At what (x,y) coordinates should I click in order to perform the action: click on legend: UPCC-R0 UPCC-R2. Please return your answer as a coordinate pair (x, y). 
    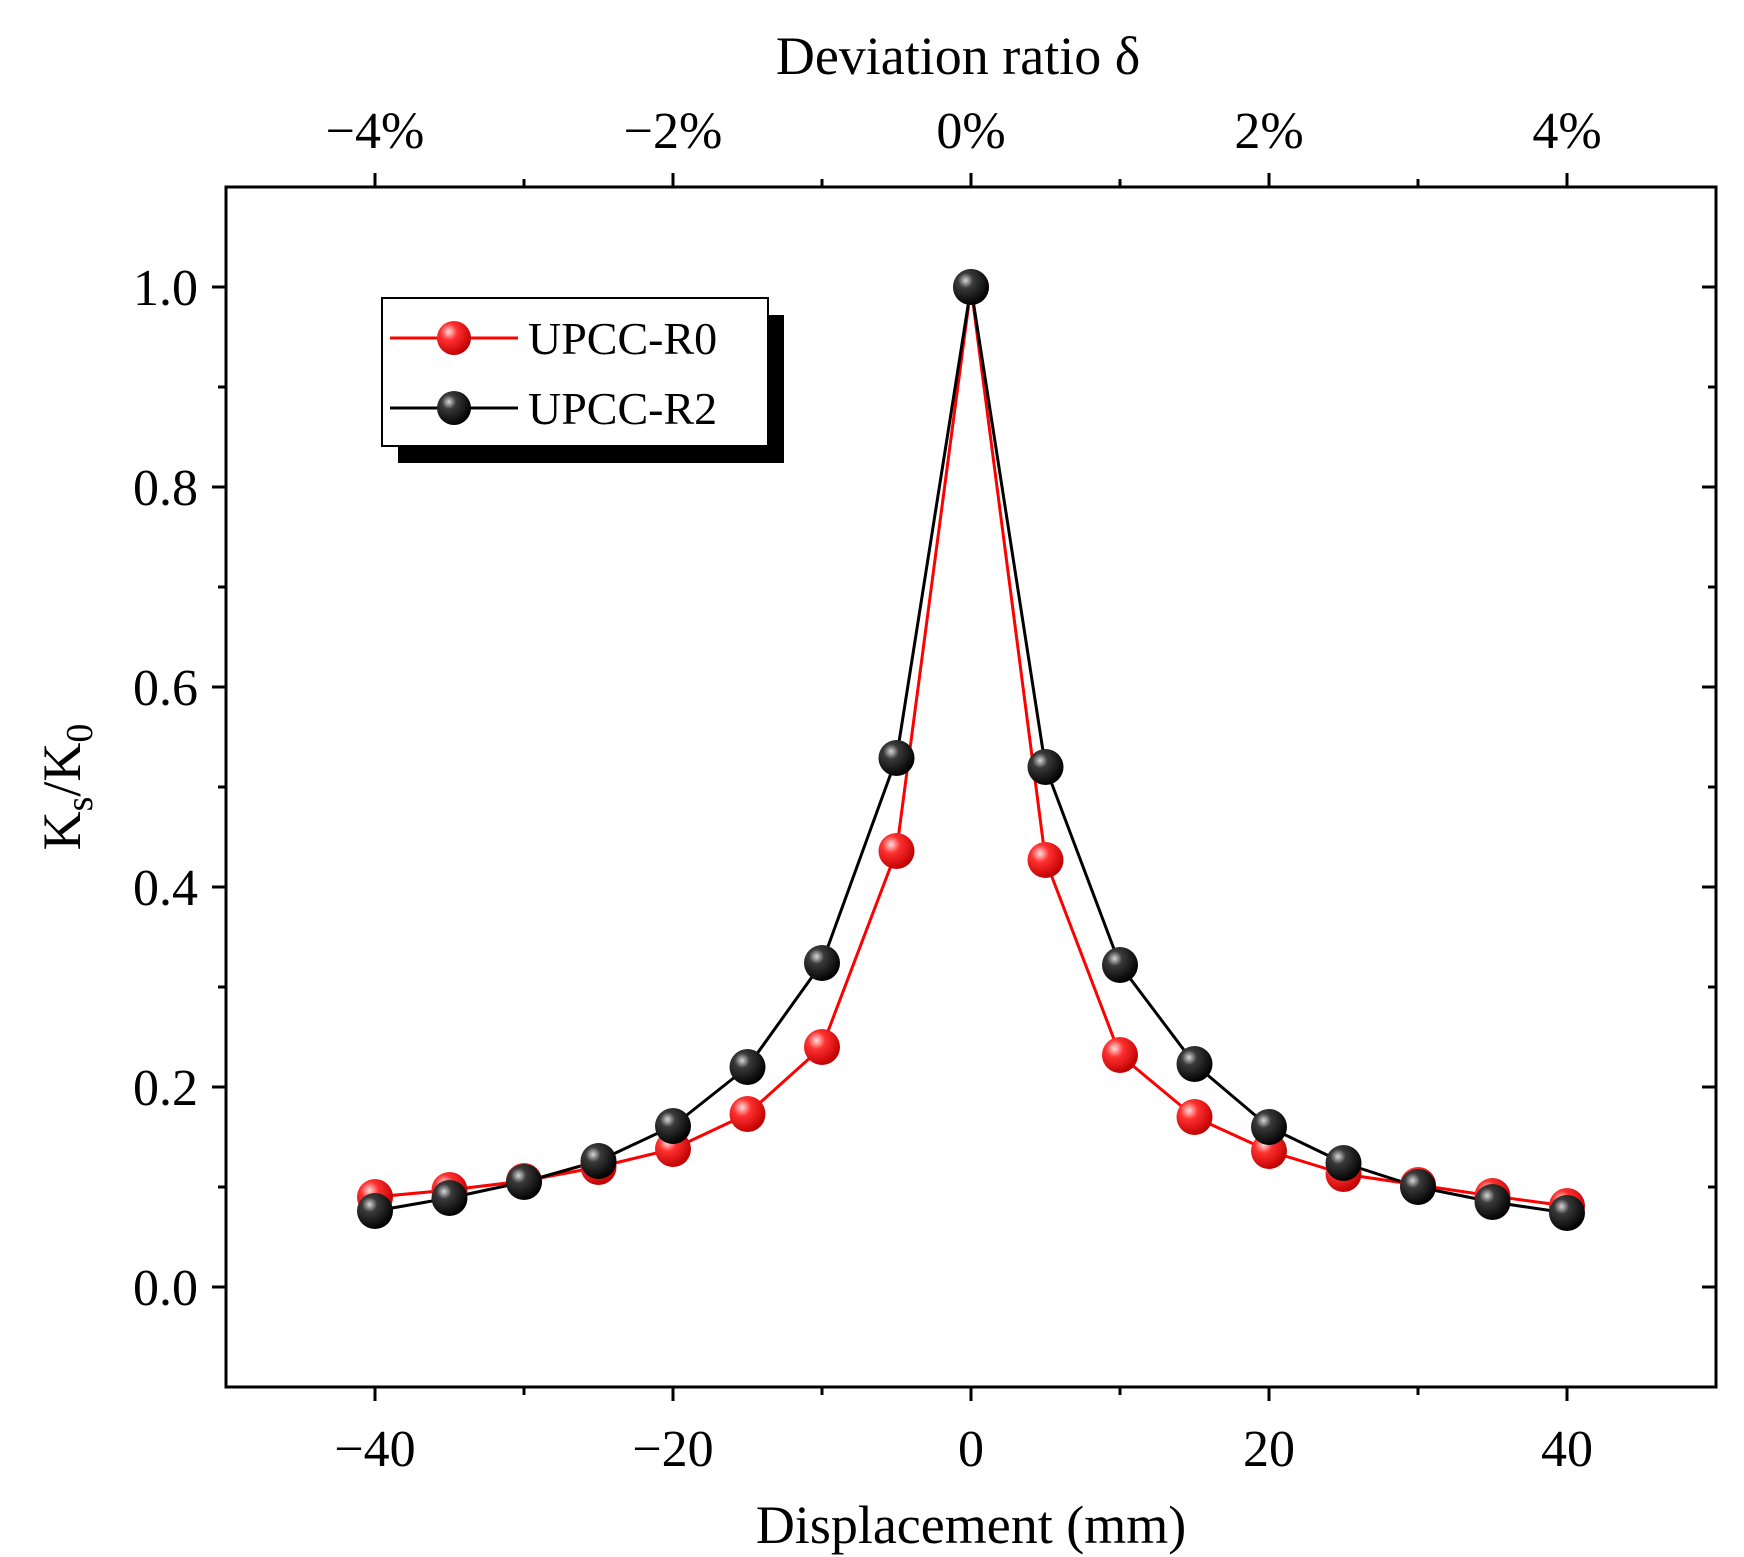
    Looking at the image, I should click on (582, 380).